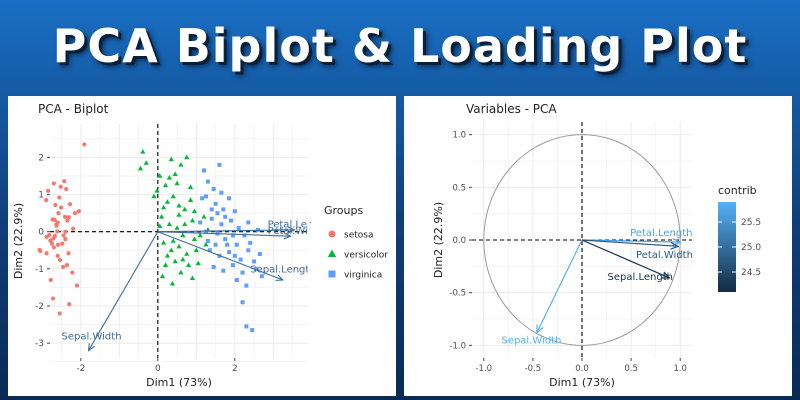  I want to click on variable-arrow-petal-length, so click(630, 241).